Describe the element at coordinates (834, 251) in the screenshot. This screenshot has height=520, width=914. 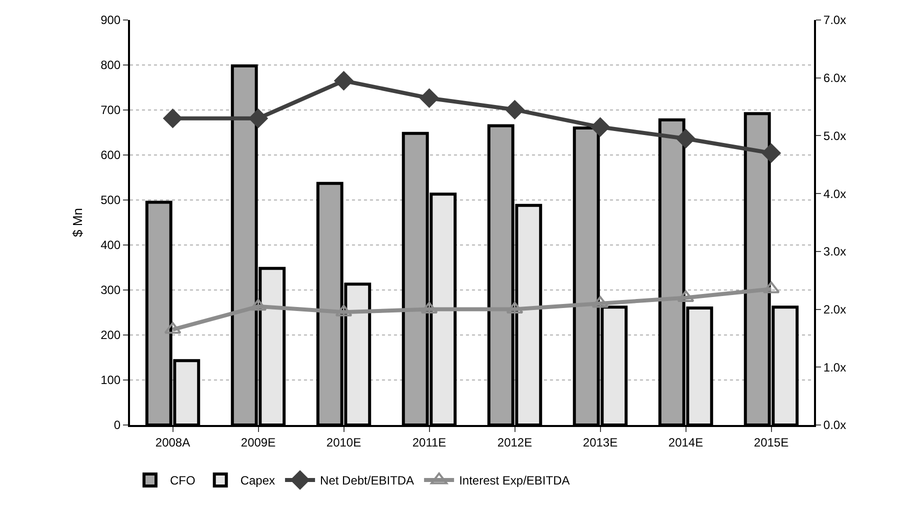
I see `y2-tick-label: 3.0x` at that location.